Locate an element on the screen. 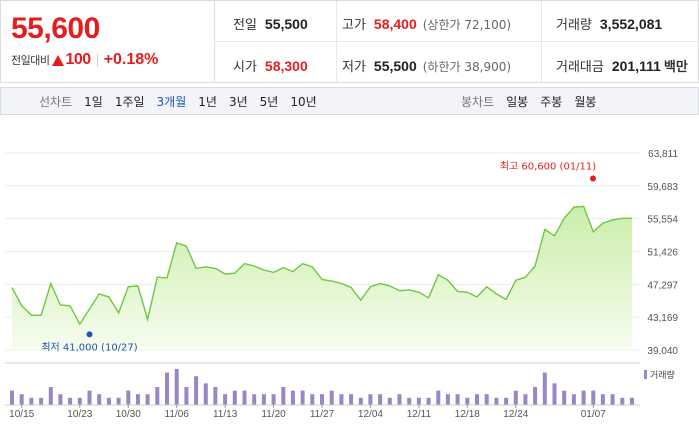  x-tick-label: 11/27 is located at coordinates (322, 414).